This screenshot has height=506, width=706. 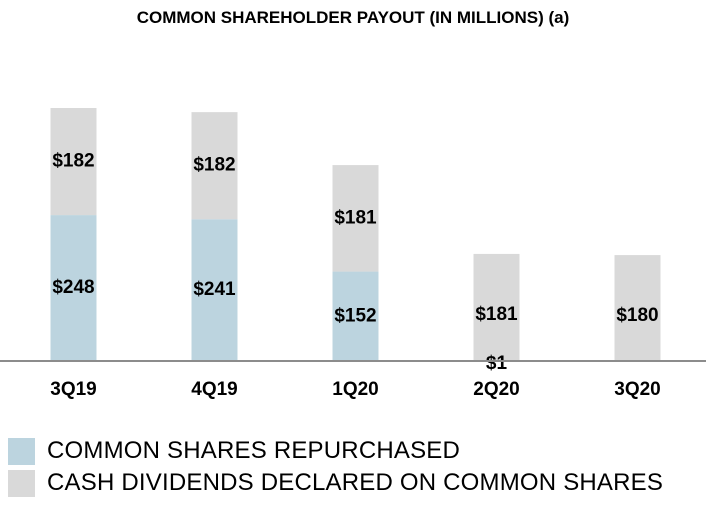 I want to click on data-label-4q19-dividends: $182, so click(x=214, y=165).